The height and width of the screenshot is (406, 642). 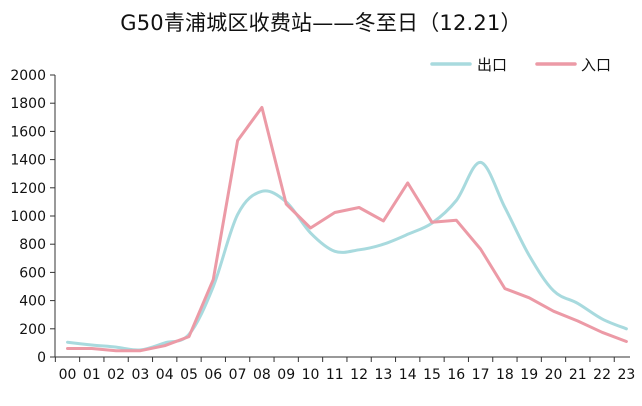 I want to click on x-tick-label: 22, so click(x=602, y=375).